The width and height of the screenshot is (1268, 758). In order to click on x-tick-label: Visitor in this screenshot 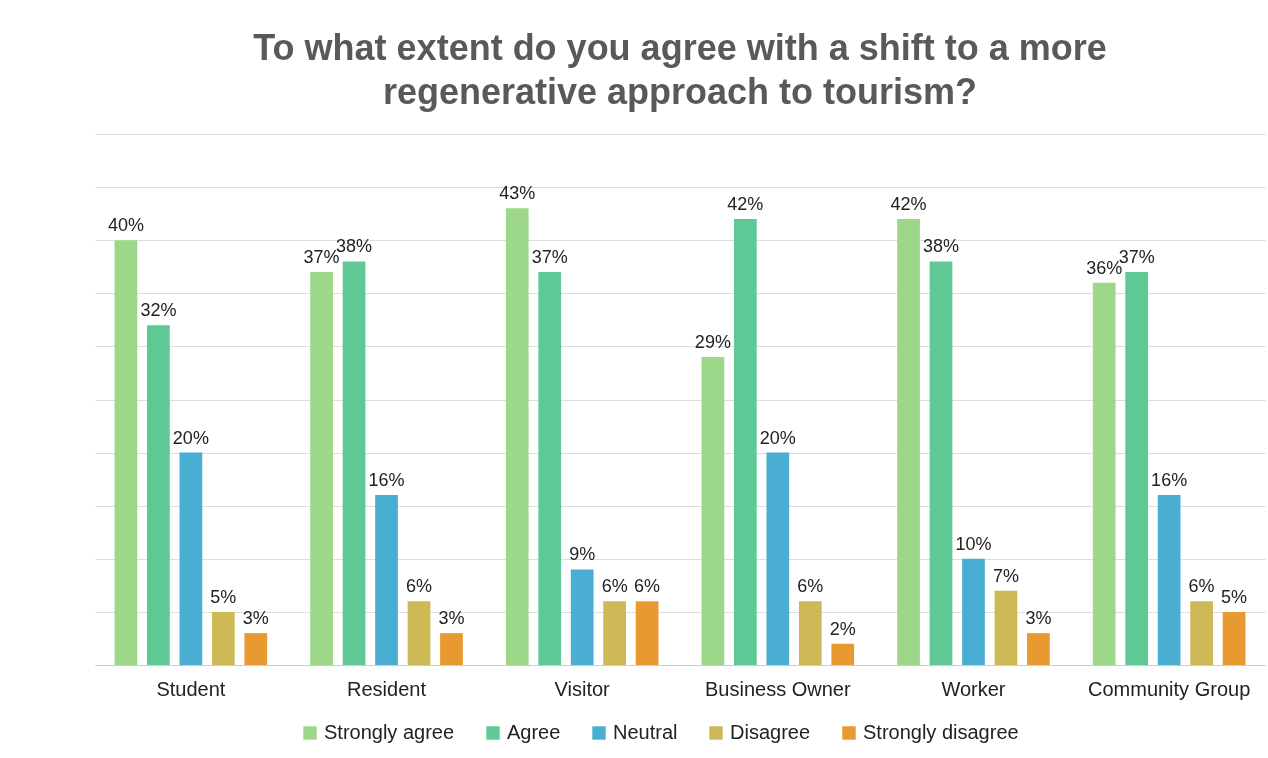, I will do `click(582, 688)`.